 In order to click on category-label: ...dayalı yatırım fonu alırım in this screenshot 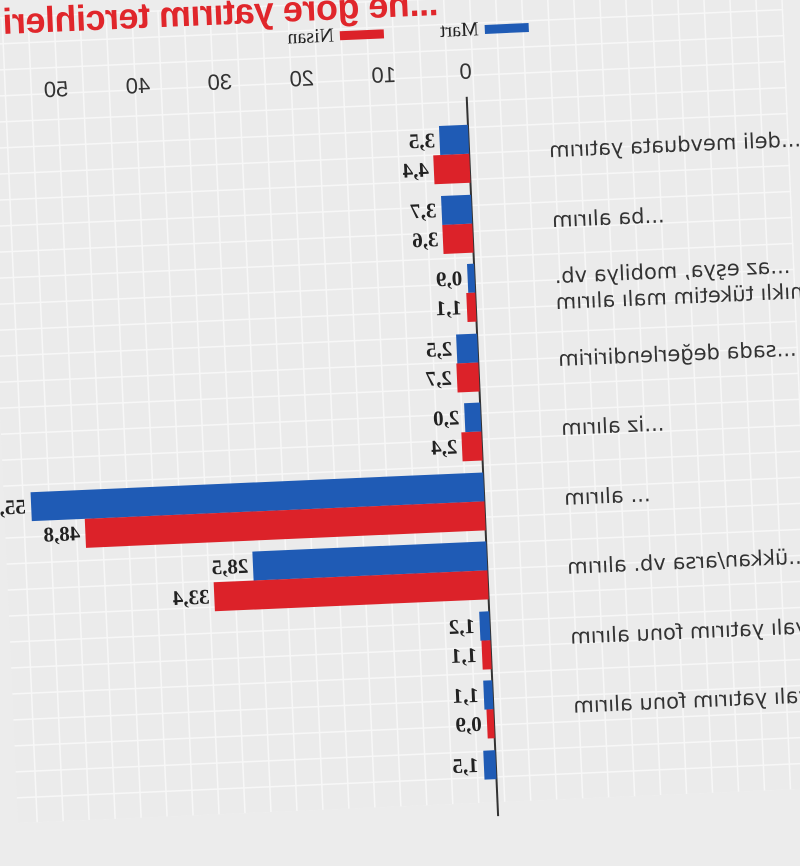, I will do `click(684, 630)`.